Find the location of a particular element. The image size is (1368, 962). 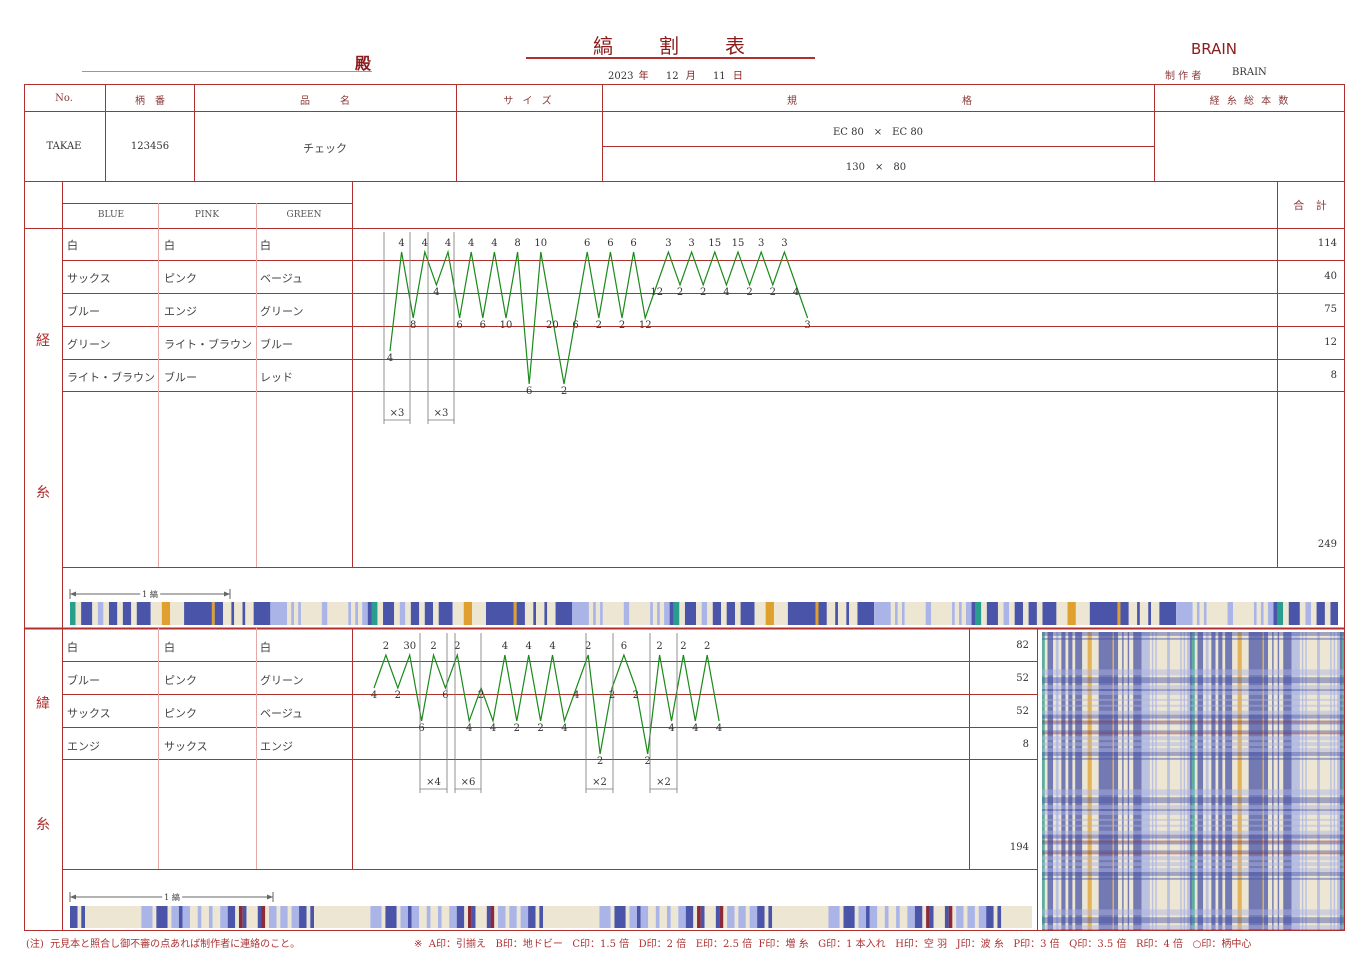

warp-row-4-color-2: ライト・ブラウン is located at coordinates (208, 344).